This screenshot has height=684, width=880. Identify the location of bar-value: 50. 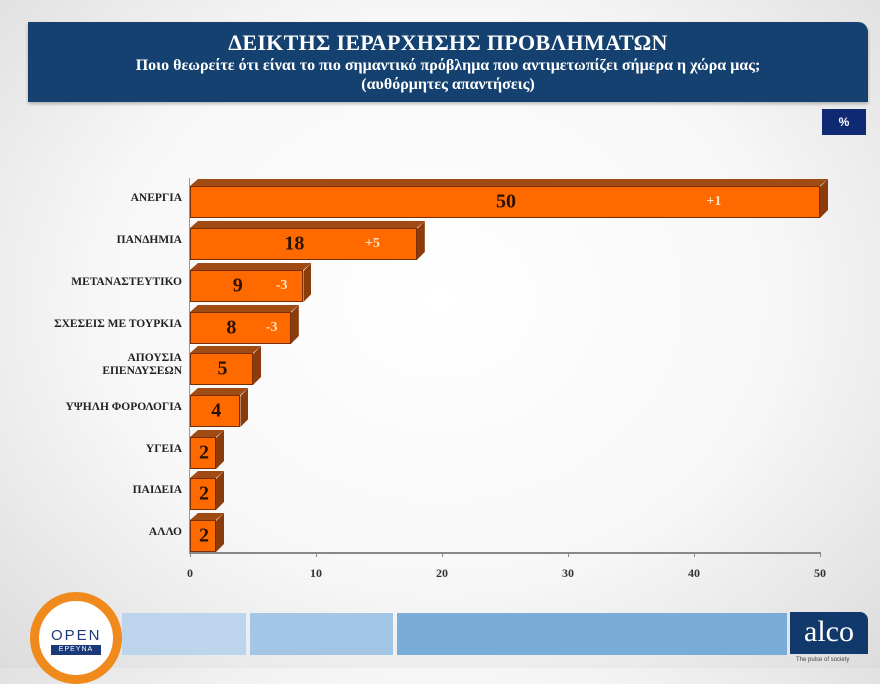
(506, 201).